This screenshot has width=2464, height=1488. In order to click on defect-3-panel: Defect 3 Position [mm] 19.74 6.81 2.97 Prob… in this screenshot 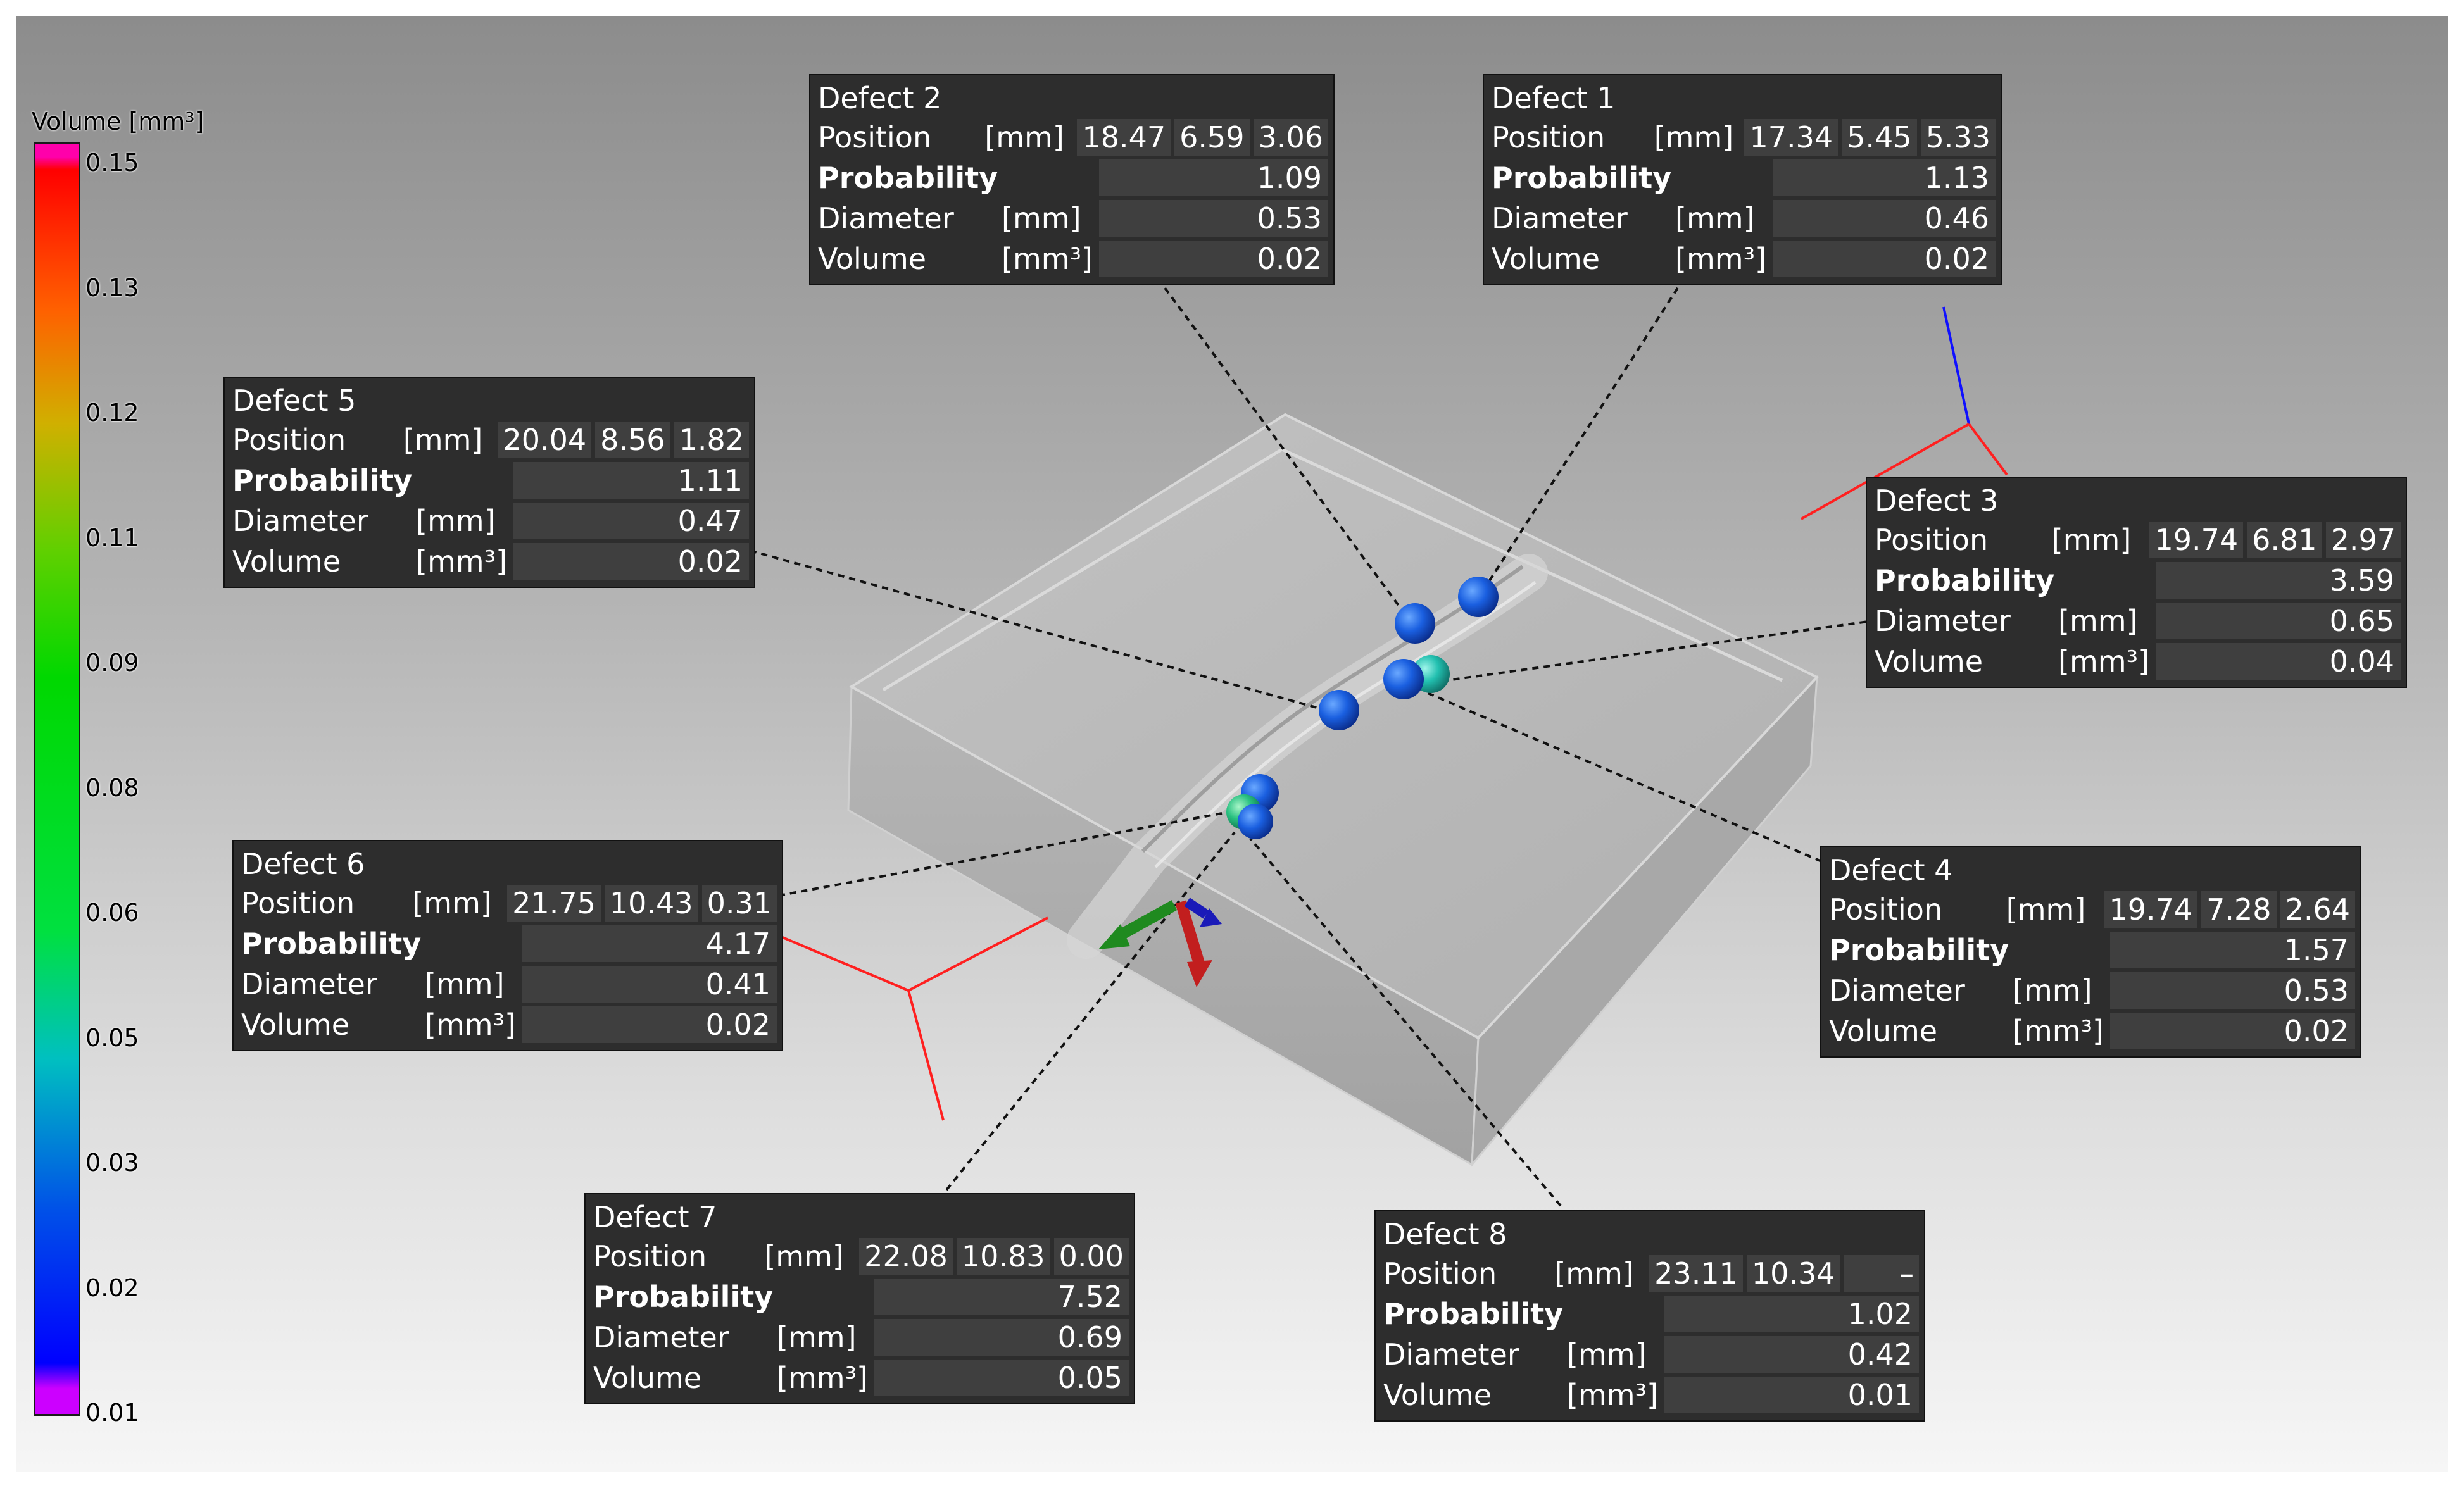, I will do `click(2136, 582)`.